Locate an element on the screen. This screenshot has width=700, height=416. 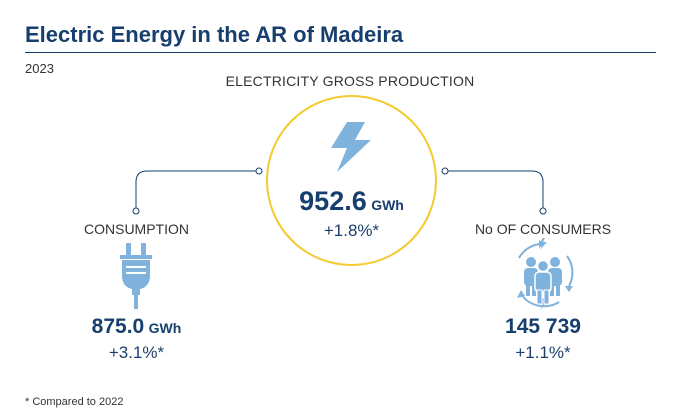
production-circle is located at coordinates (351, 180).